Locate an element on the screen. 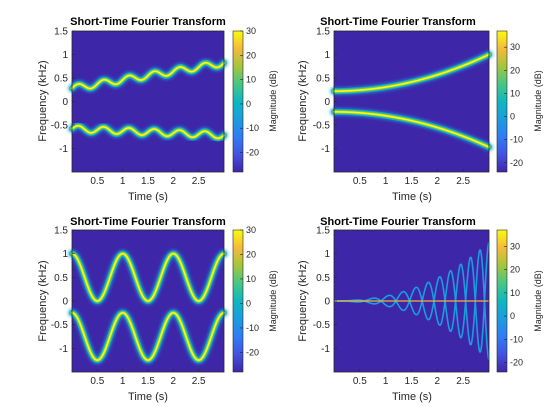 The height and width of the screenshot is (420, 560). panel-3-colorbar-tick-label: -10 is located at coordinates (252, 328).